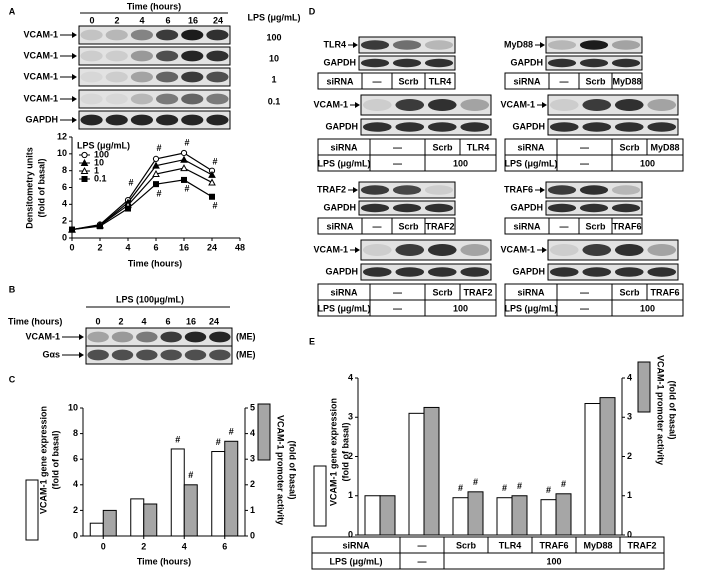 This screenshot has height=570, width=709. Describe the element at coordinates (164, 561) in the screenshot. I see `x-axis-title: Time (hours)` at that location.